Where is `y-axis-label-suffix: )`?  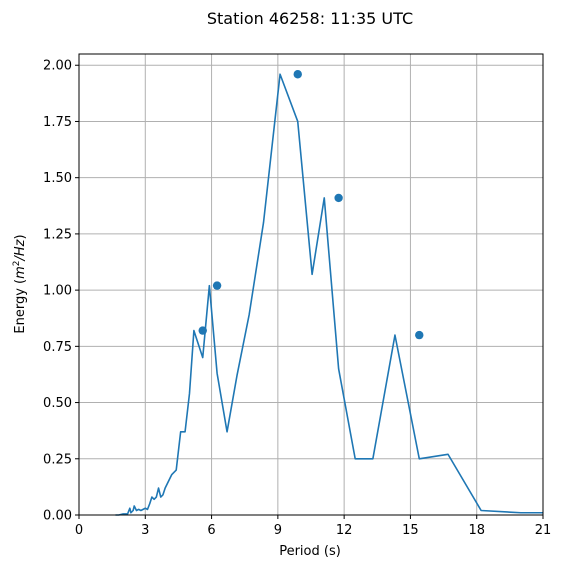
y-axis-label-suffix: ) is located at coordinates (20, 236).